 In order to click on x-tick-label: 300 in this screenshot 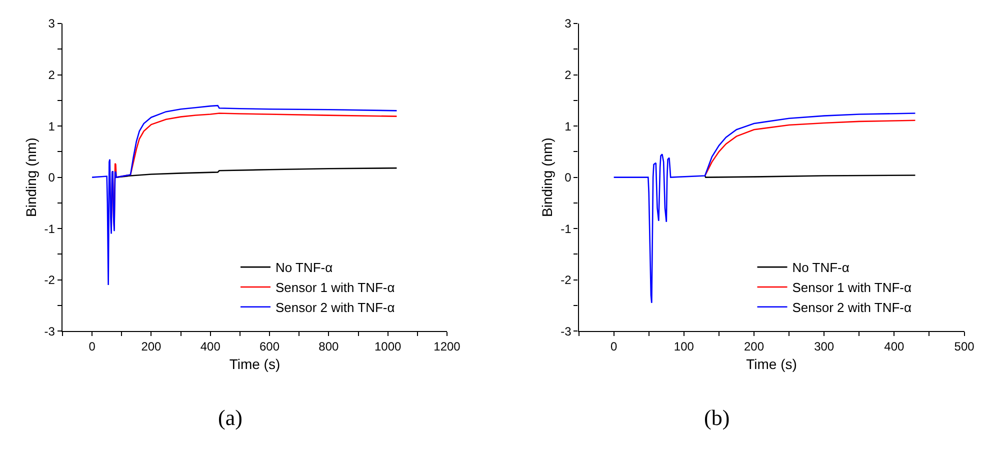, I will do `click(824, 347)`.